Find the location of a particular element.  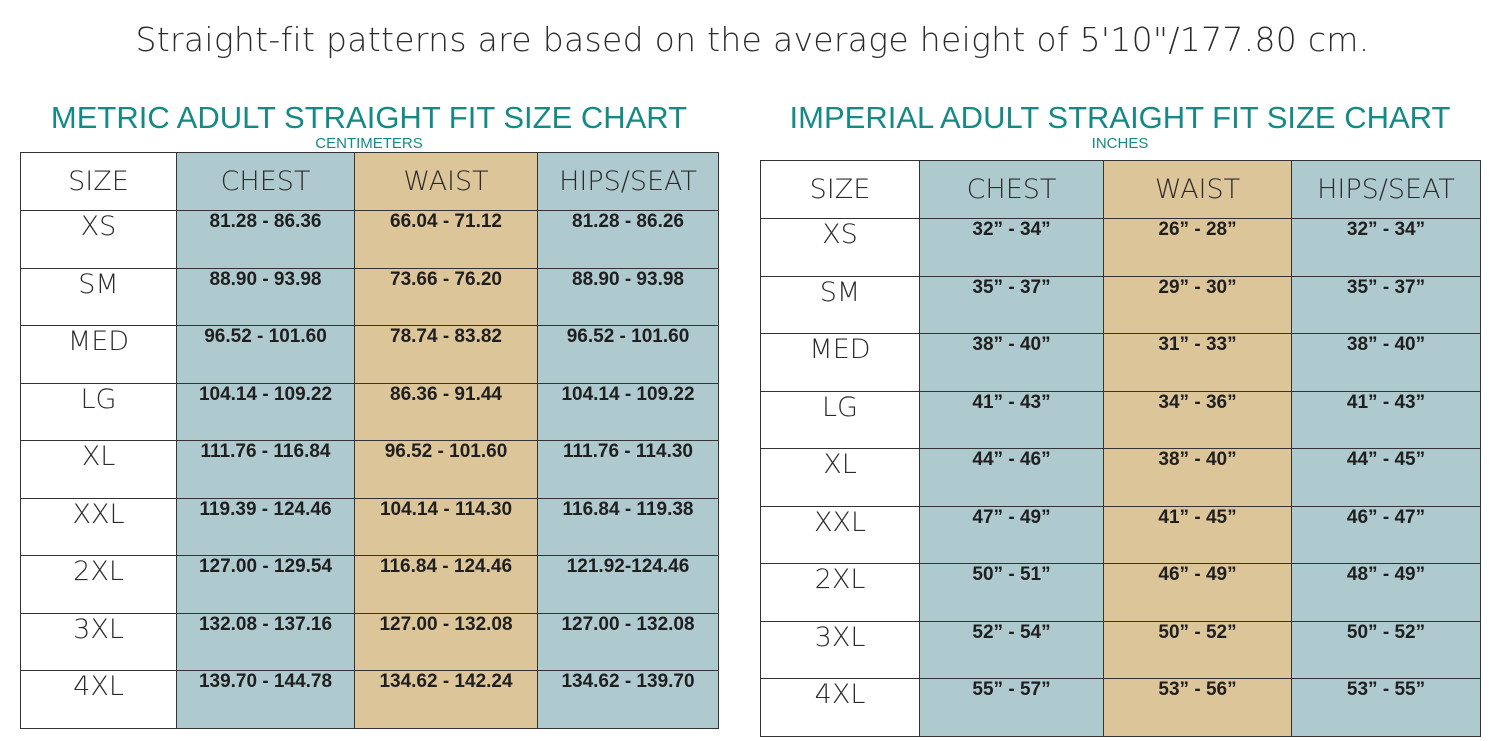

chest-cell: 104.14 - 109.22 is located at coordinates (265, 411).